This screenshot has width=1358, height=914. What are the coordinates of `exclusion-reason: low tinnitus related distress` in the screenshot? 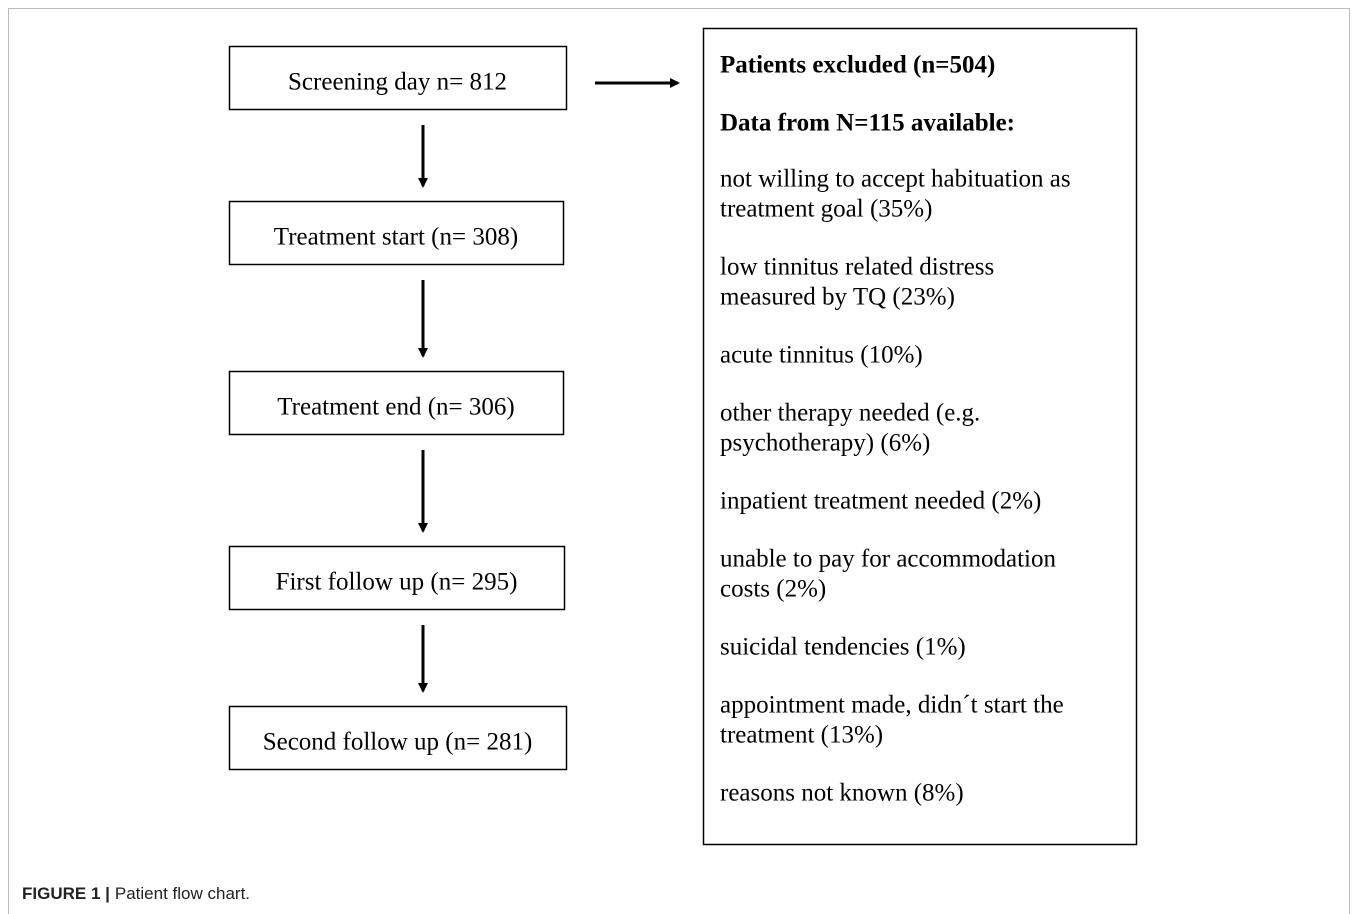 It's located at (857, 267).